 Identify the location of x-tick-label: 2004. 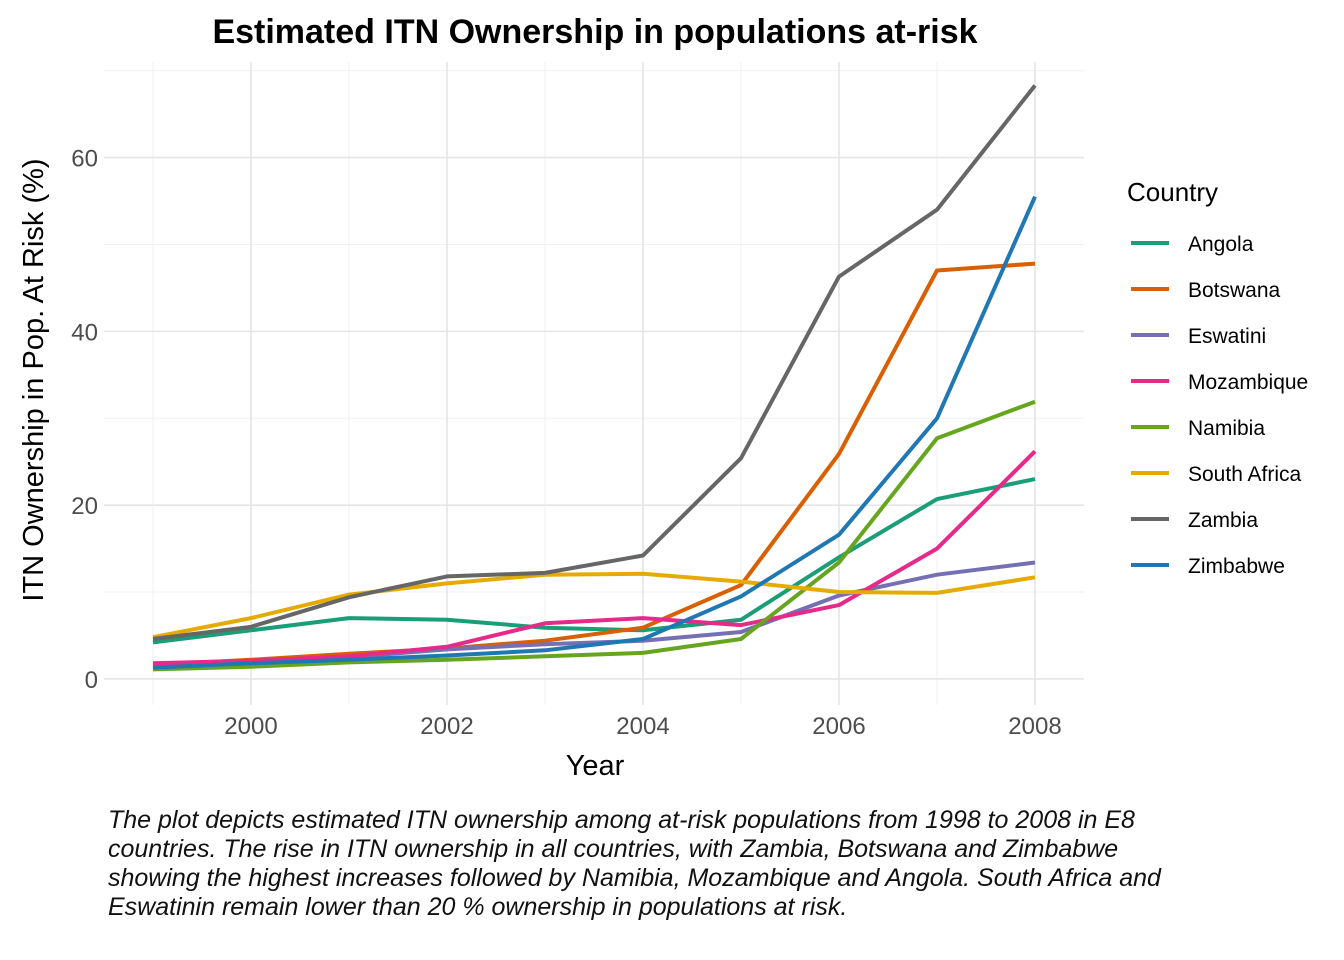
(642, 726).